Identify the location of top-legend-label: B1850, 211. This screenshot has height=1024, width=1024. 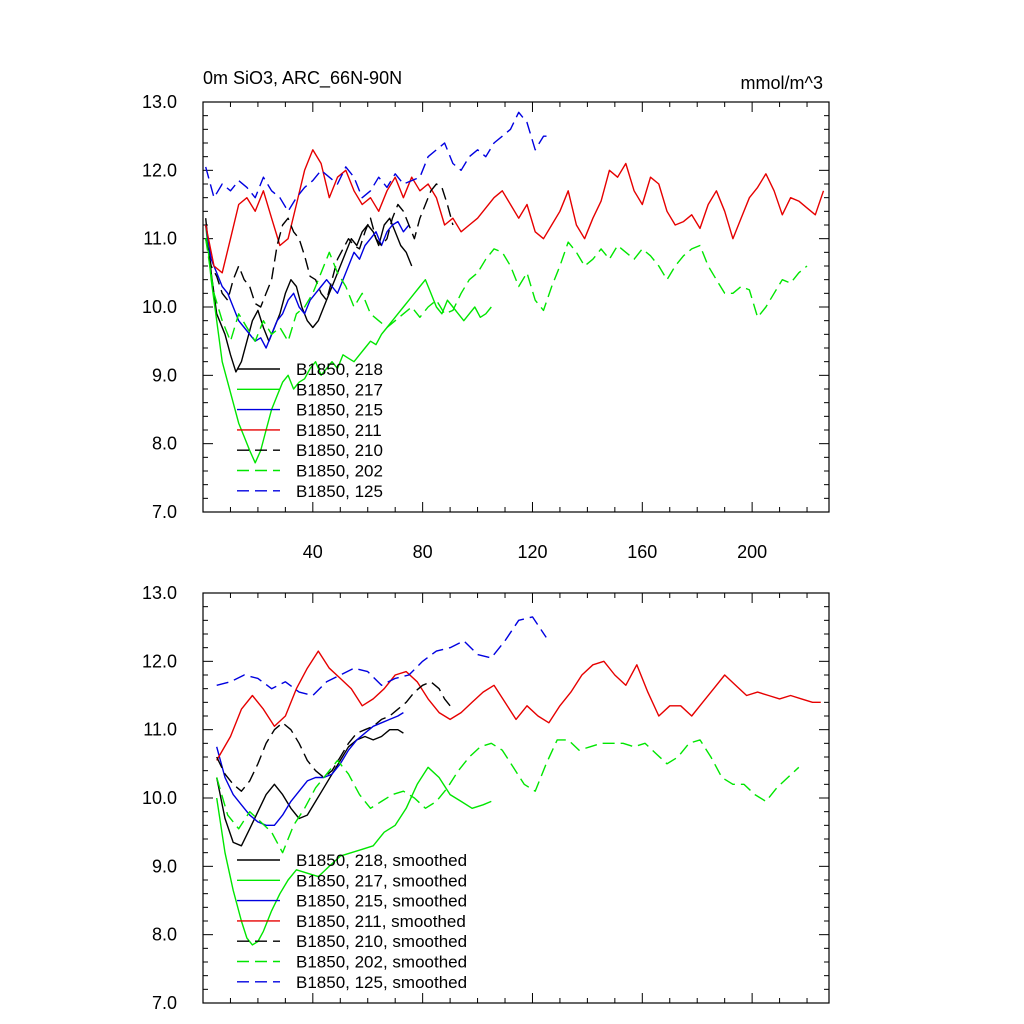
(339, 430).